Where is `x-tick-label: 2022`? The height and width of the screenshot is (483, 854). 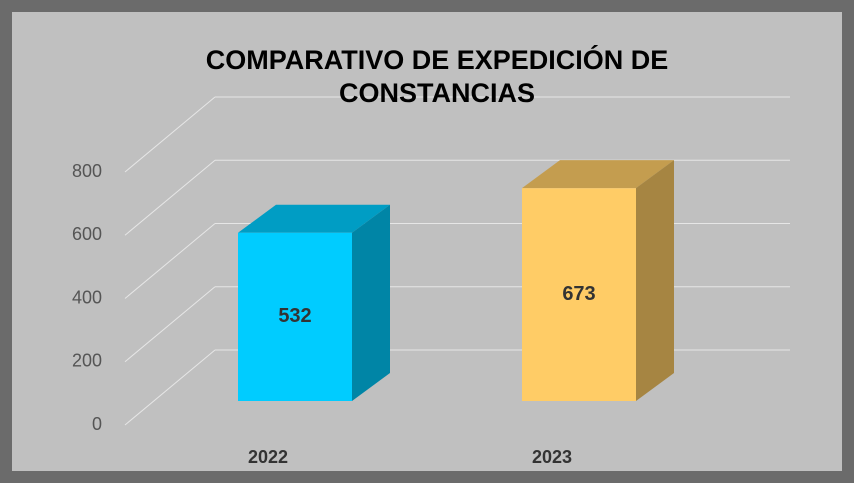
x-tick-label: 2022 is located at coordinates (268, 457).